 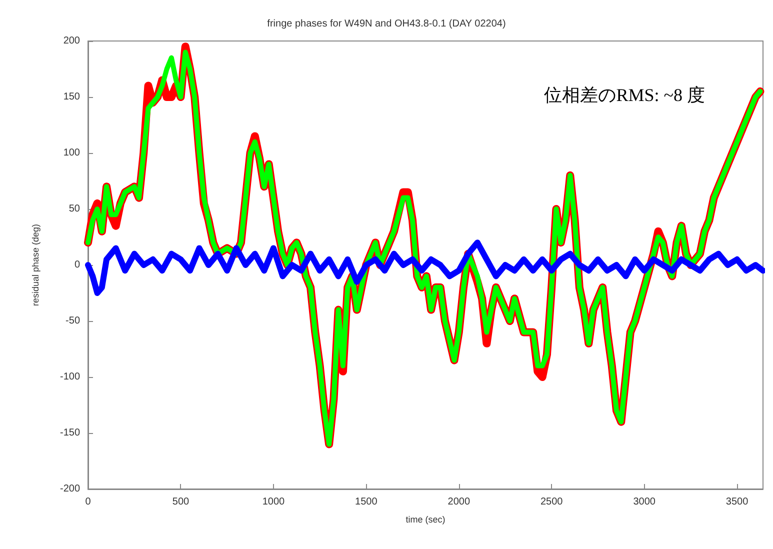 What do you see at coordinates (35, 265) in the screenshot?
I see `y-axis-title: residual phase (deg)` at bounding box center [35, 265].